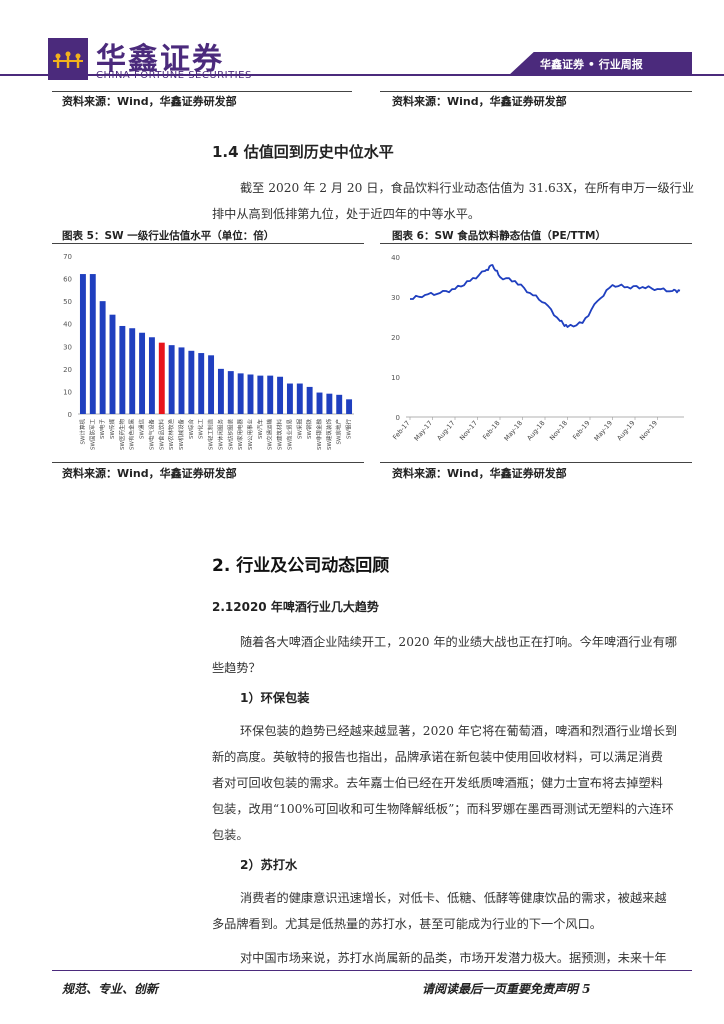  What do you see at coordinates (202, 91) in the screenshot?
I see `source-divider-left` at bounding box center [202, 91].